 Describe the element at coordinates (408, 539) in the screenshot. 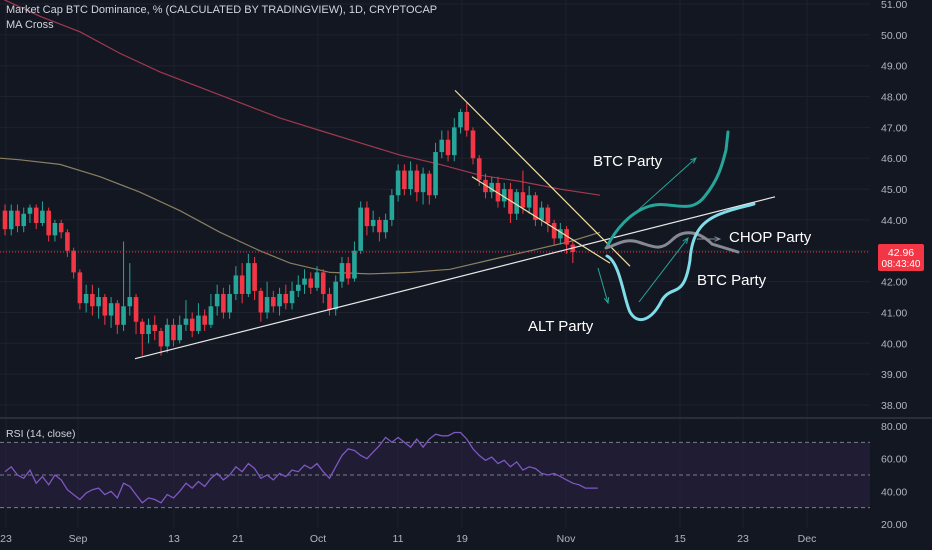

I see `time-axis: 23 Sep 13 21 Oct 11 19 Nov 15 23 Dec` at that location.